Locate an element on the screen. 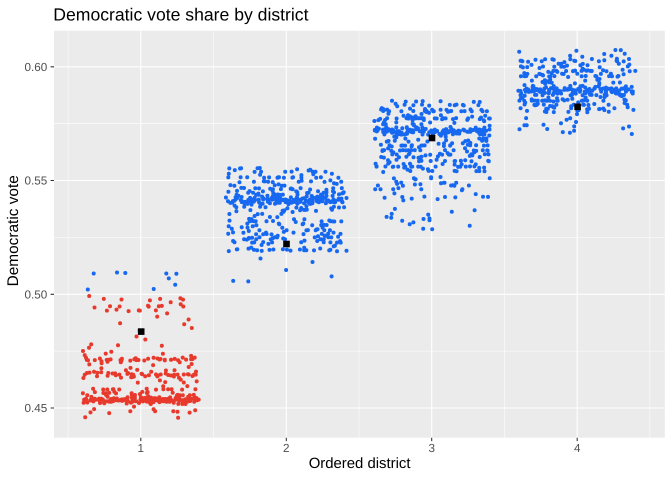 The image size is (672, 480). svg-text: 0.55 is located at coordinates (36, 181).